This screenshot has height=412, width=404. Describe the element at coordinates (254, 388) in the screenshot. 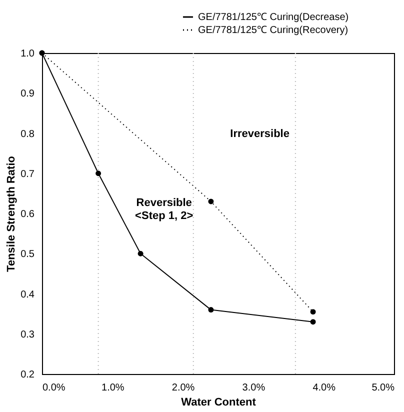

I see `x-tick-label: 3.0%` at that location.